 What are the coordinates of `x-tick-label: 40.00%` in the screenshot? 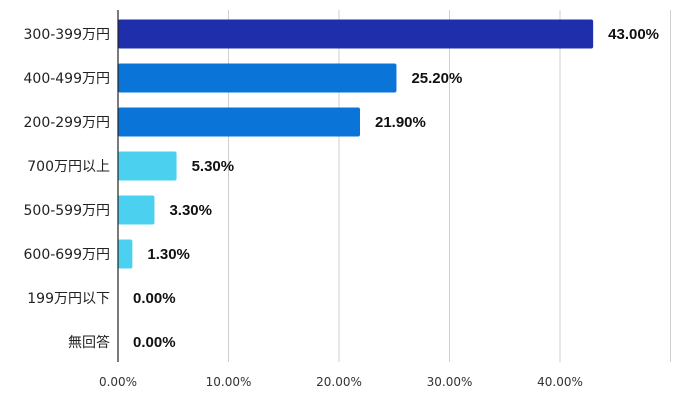 It's located at (560, 382).